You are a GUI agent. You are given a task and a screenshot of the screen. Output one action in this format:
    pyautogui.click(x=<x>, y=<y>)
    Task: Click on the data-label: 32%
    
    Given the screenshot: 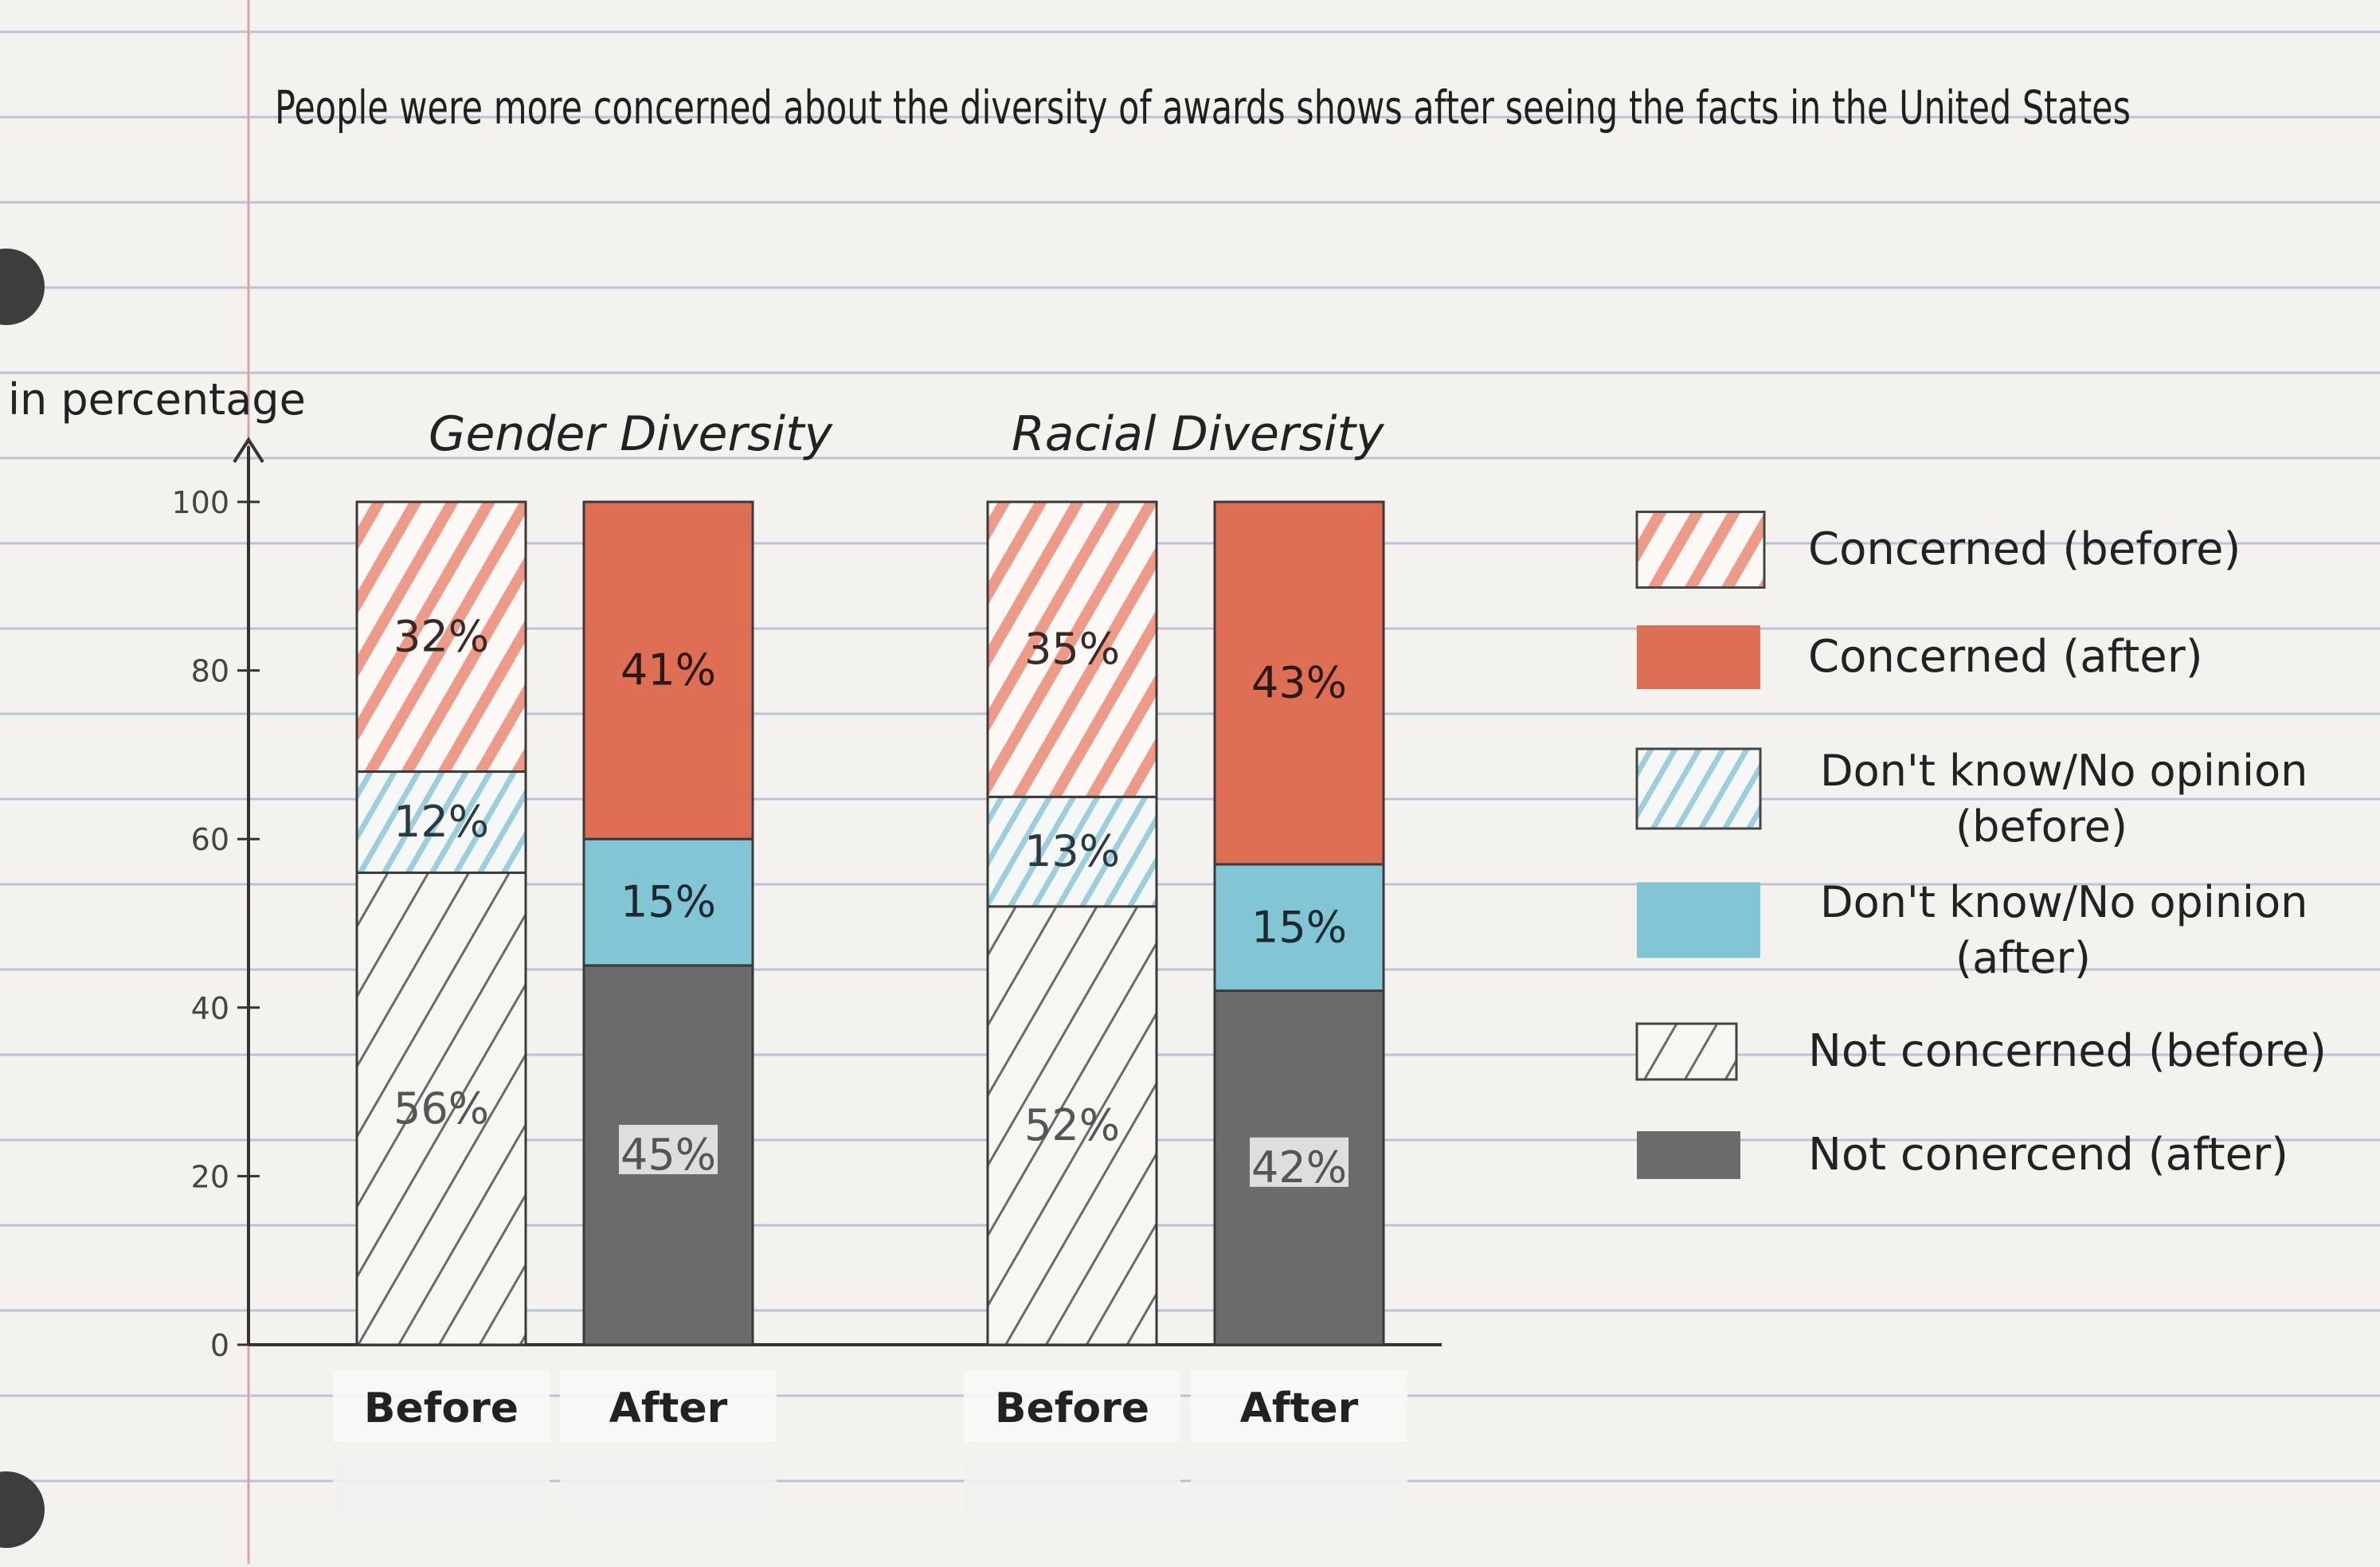 What is the action you would take?
    pyautogui.click(x=441, y=636)
    